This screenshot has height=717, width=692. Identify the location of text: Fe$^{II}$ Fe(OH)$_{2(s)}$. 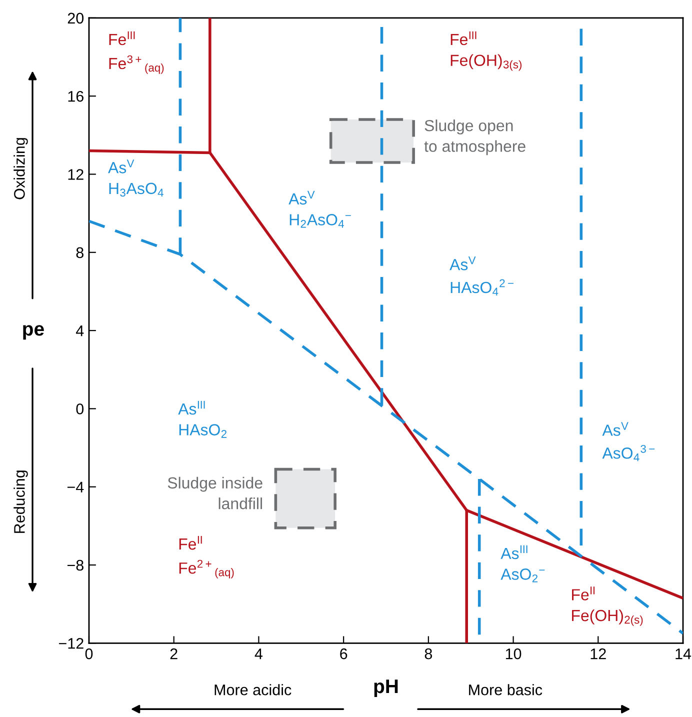
(607, 606).